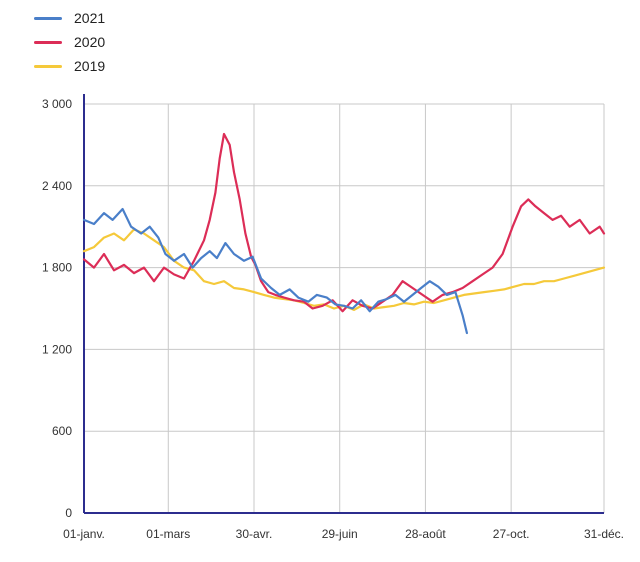 Image resolution: width=640 pixels, height=562 pixels. Describe the element at coordinates (57, 268) in the screenshot. I see `y-tick-label: 1 800` at that location.